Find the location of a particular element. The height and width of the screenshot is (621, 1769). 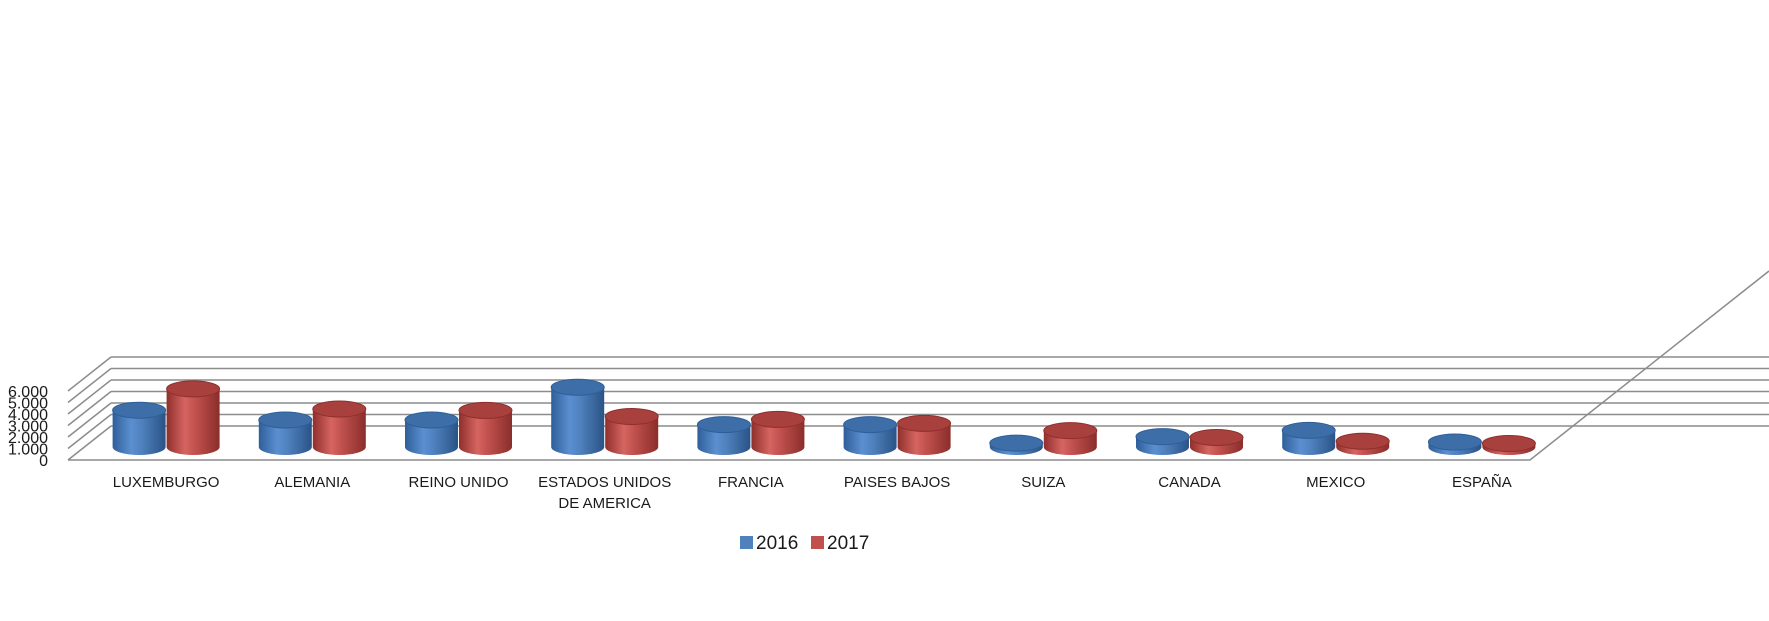

x-category-label: REINO UNIDO is located at coordinates (458, 482).